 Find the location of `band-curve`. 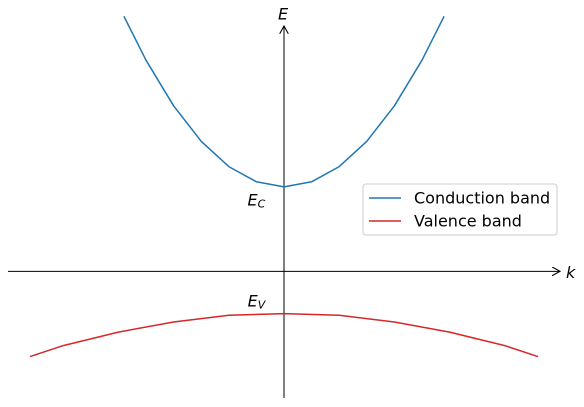

band-curve is located at coordinates (284, 335).